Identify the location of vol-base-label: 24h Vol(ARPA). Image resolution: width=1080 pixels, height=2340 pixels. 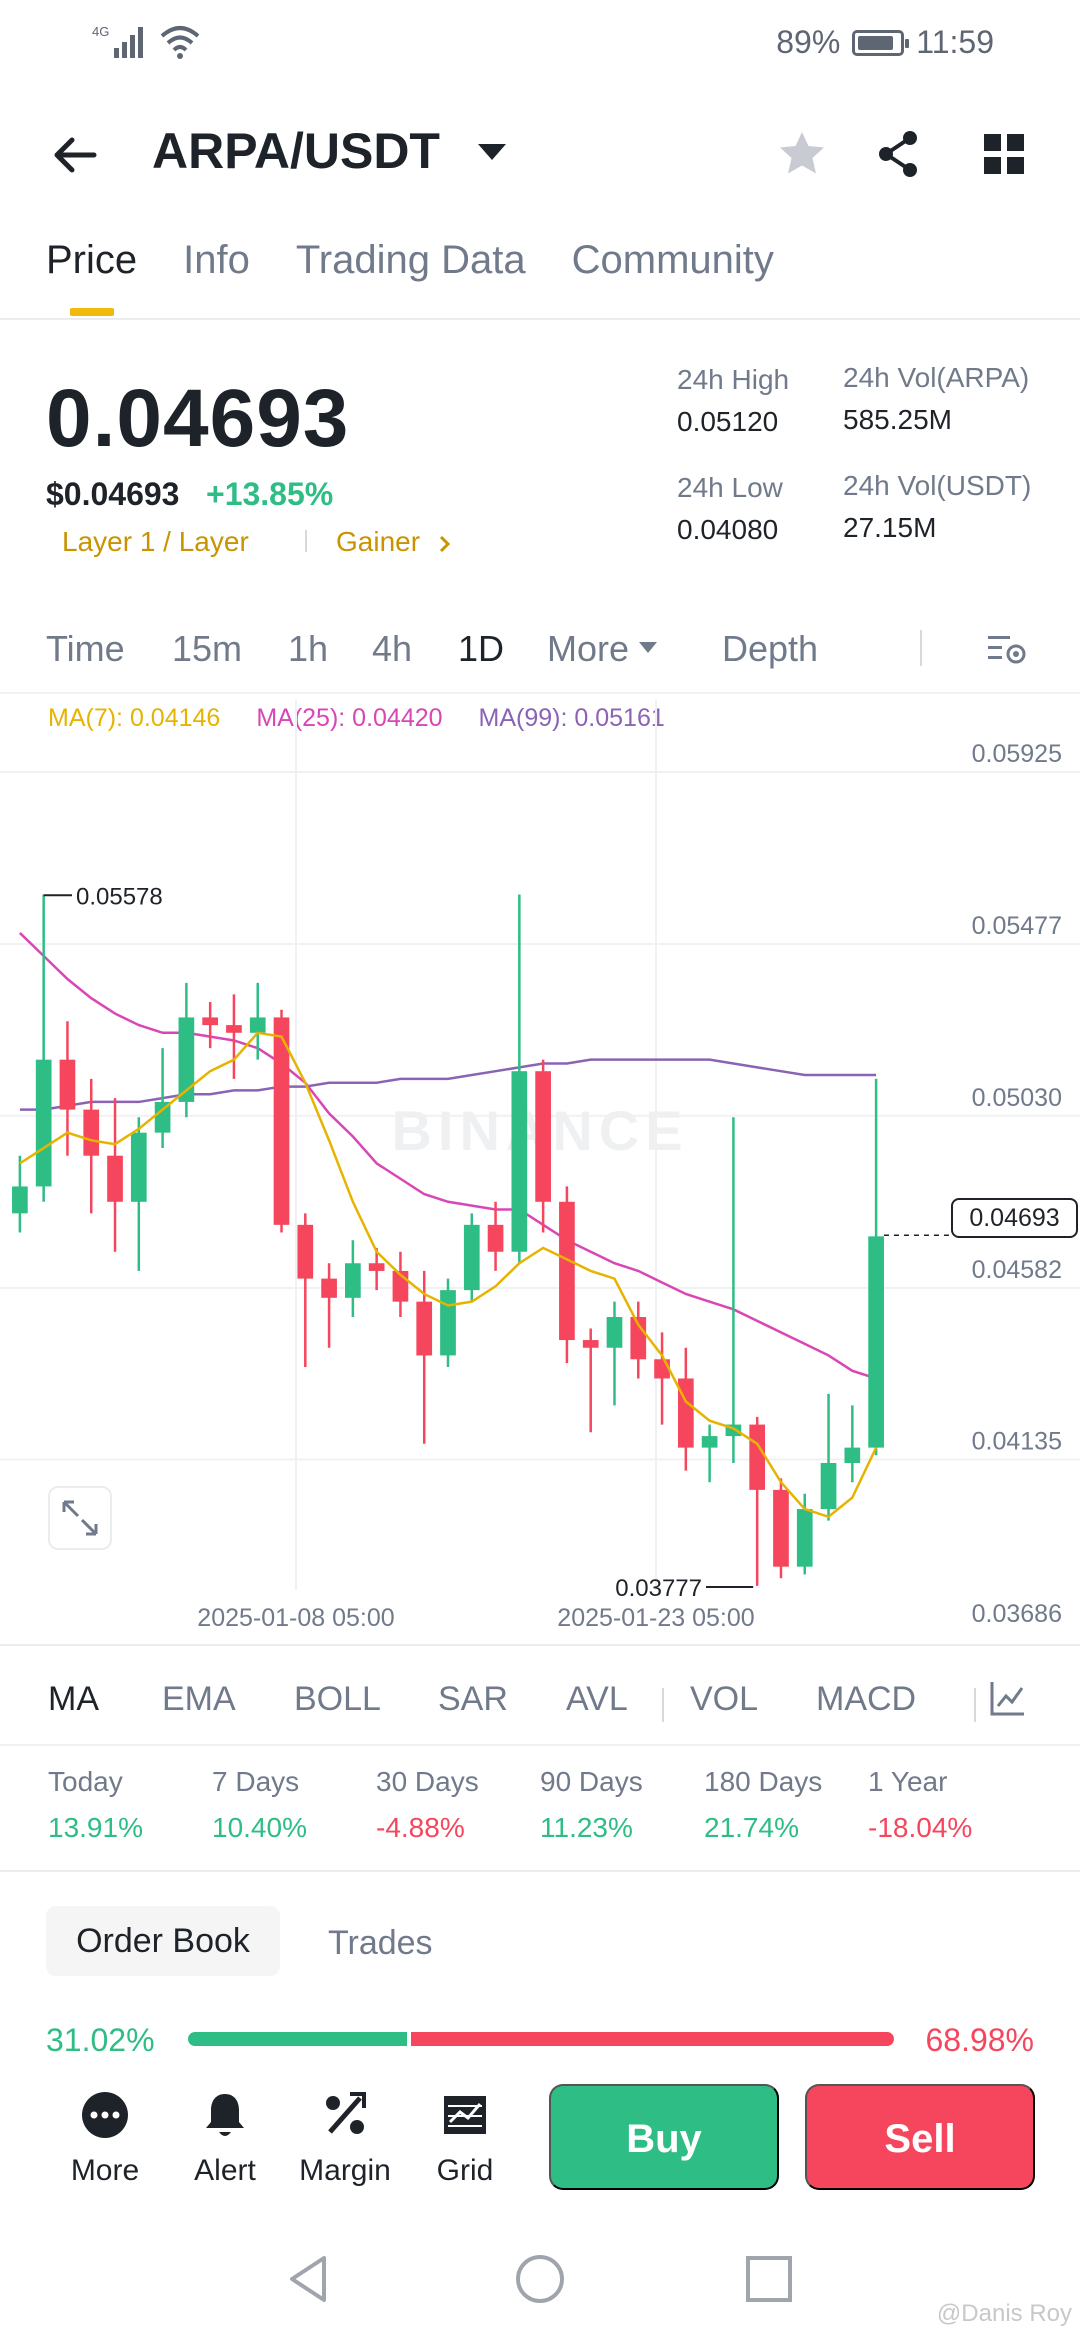
(936, 377).